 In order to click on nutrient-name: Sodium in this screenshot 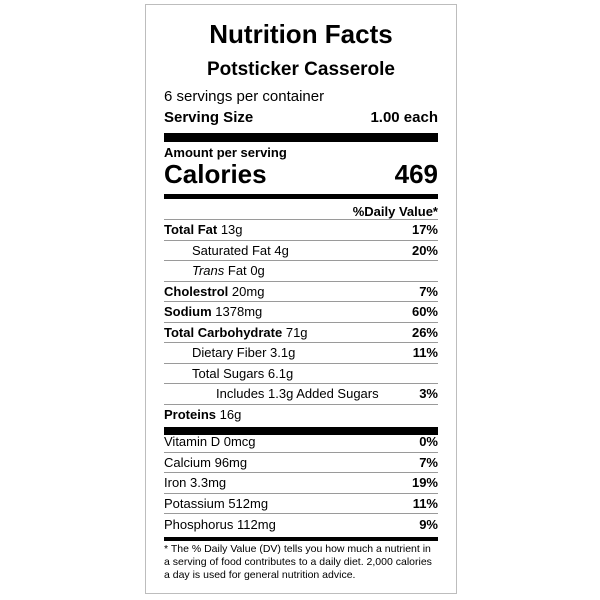, I will do `click(188, 312)`.